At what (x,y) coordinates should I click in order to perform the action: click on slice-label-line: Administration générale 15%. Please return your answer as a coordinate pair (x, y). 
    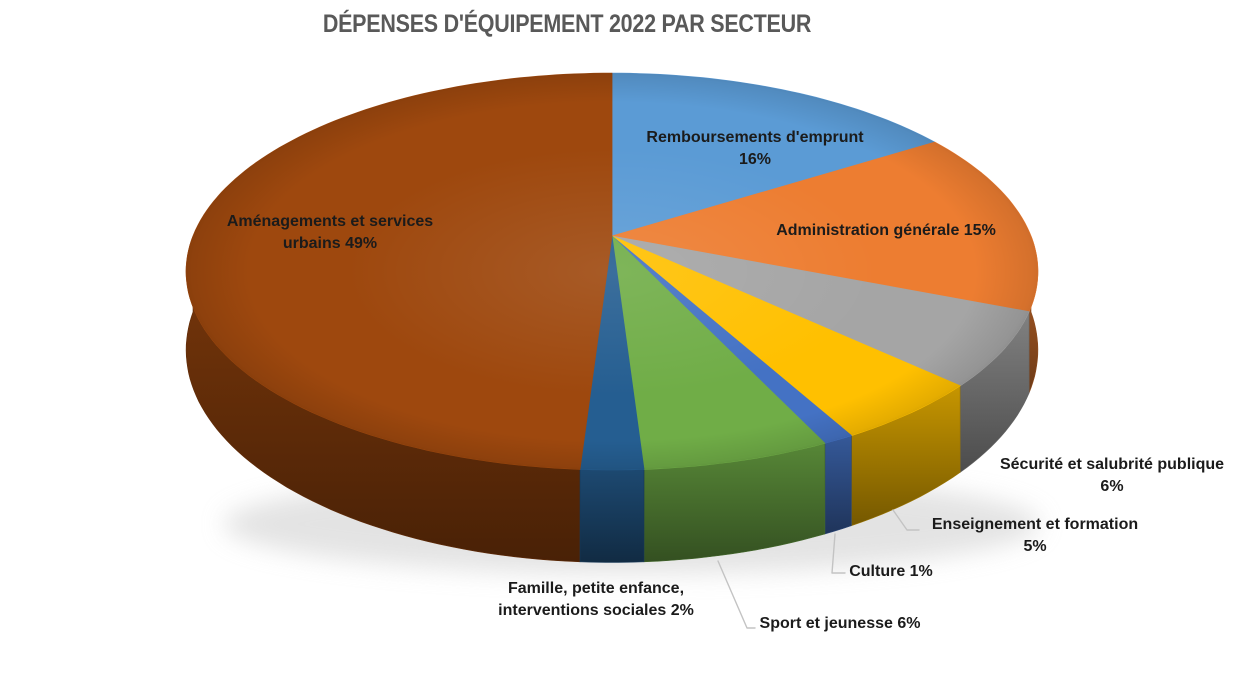
    Looking at the image, I should click on (886, 230).